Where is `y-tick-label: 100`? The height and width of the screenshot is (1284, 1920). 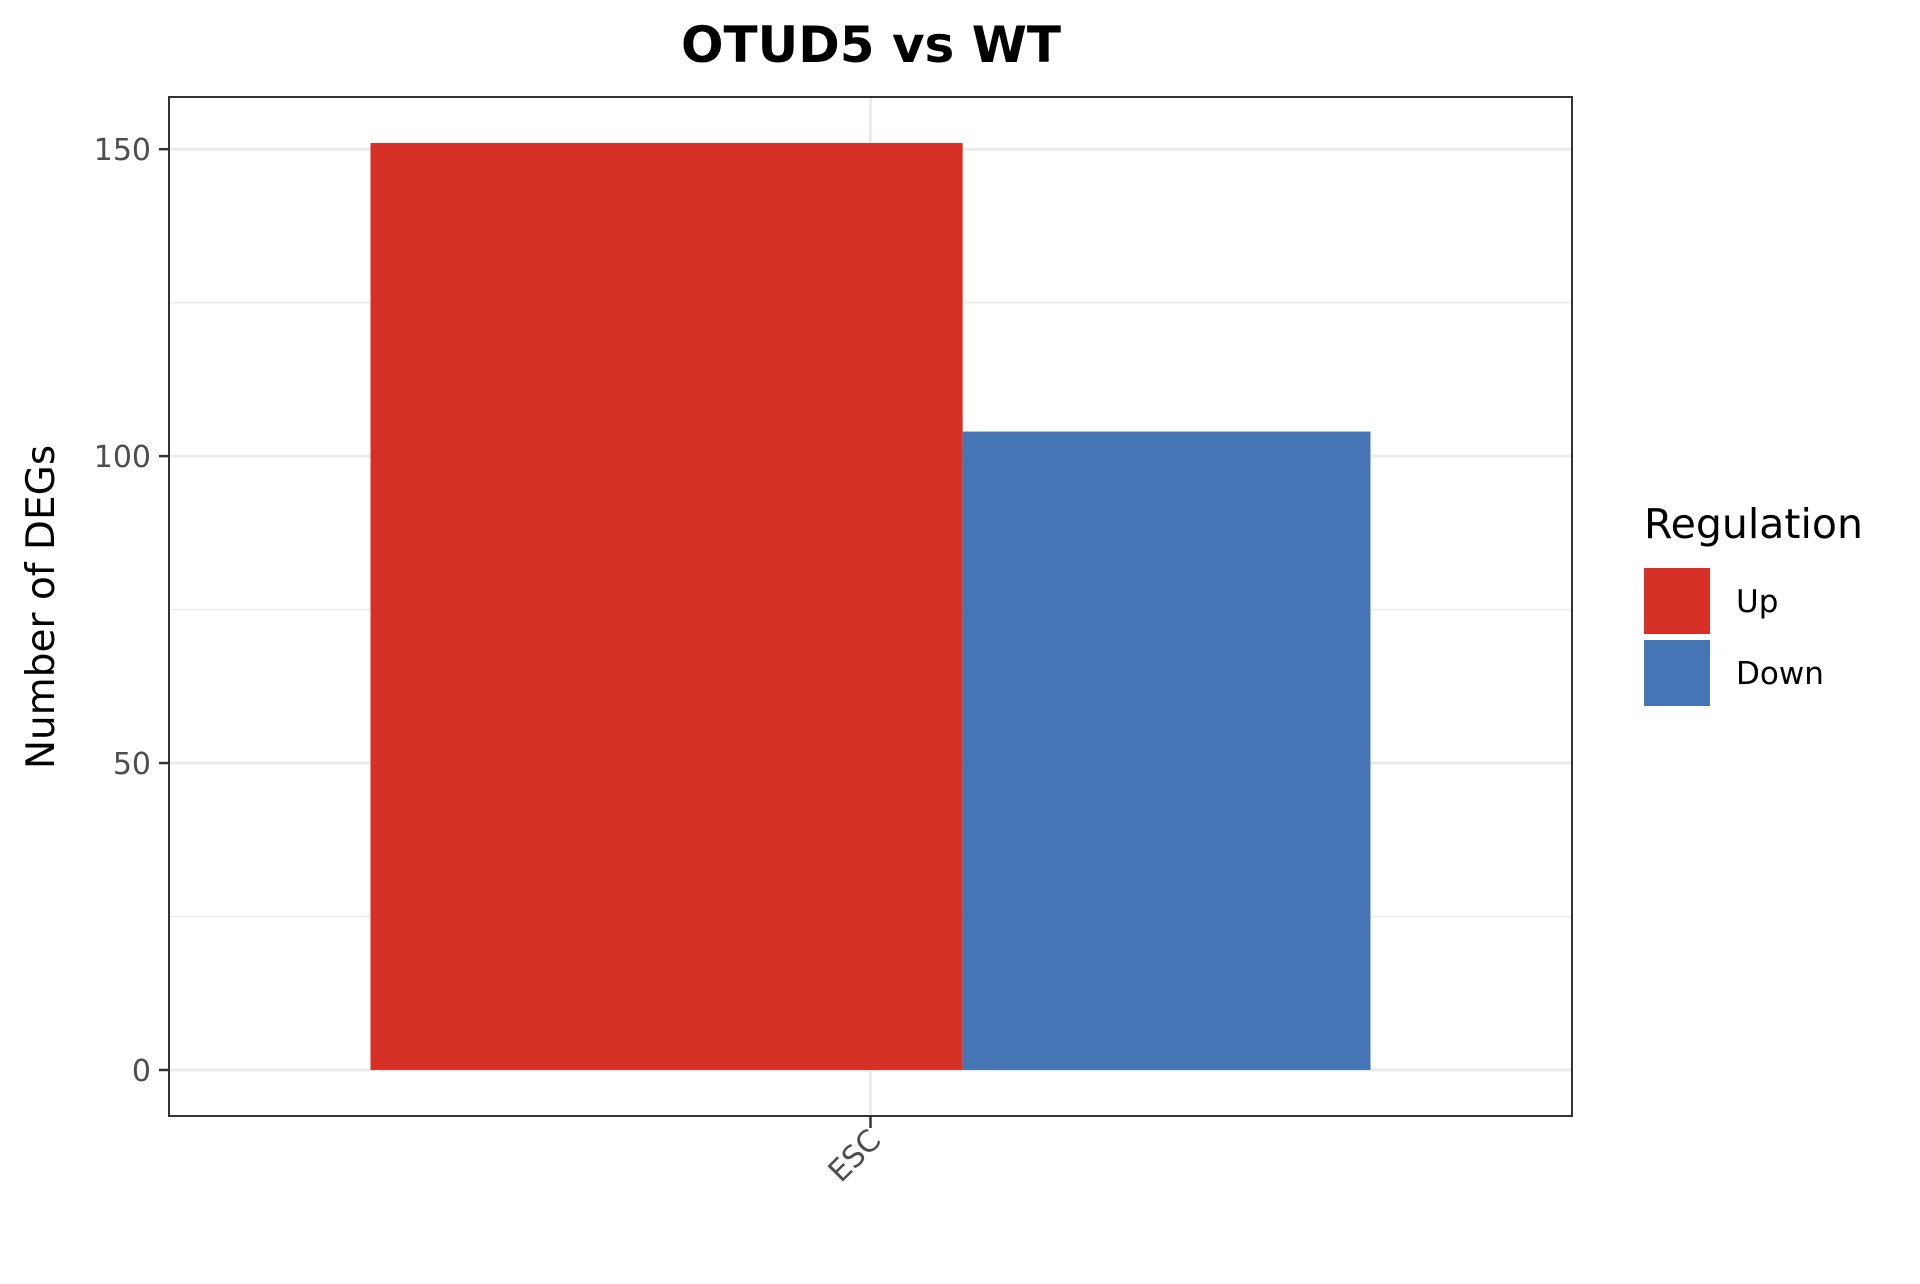 y-tick-label: 100 is located at coordinates (122, 457).